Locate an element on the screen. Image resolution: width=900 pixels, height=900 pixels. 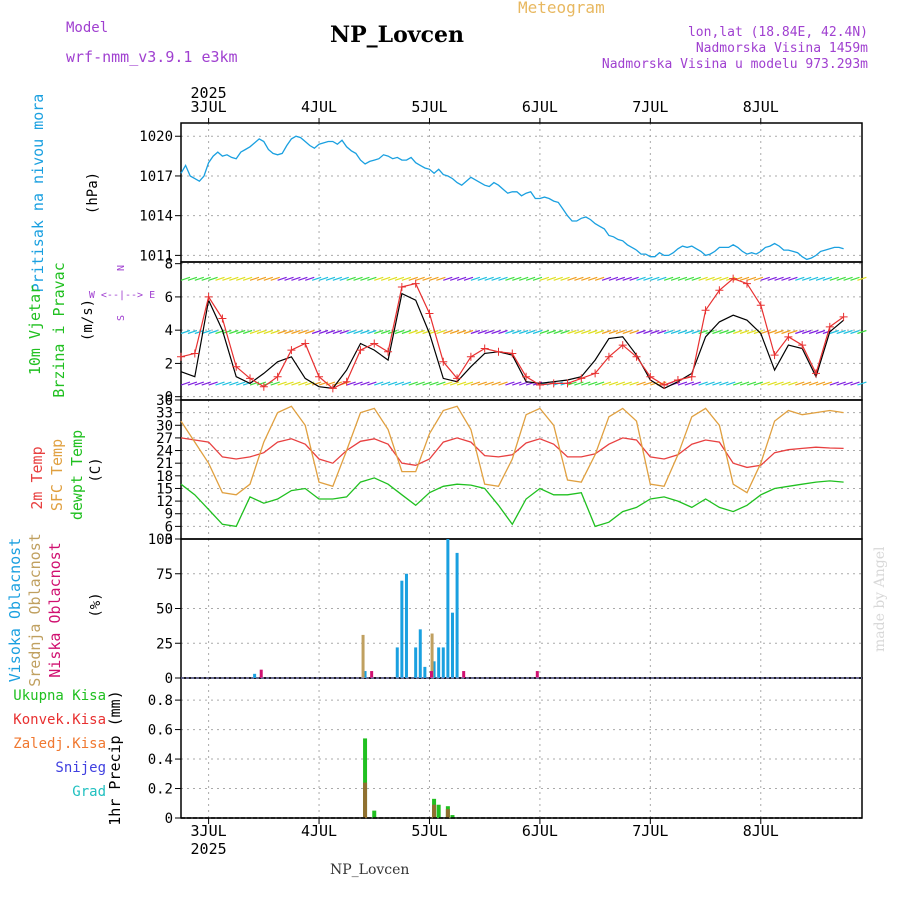
top-year-label: 2025 is located at coordinates (209, 93).